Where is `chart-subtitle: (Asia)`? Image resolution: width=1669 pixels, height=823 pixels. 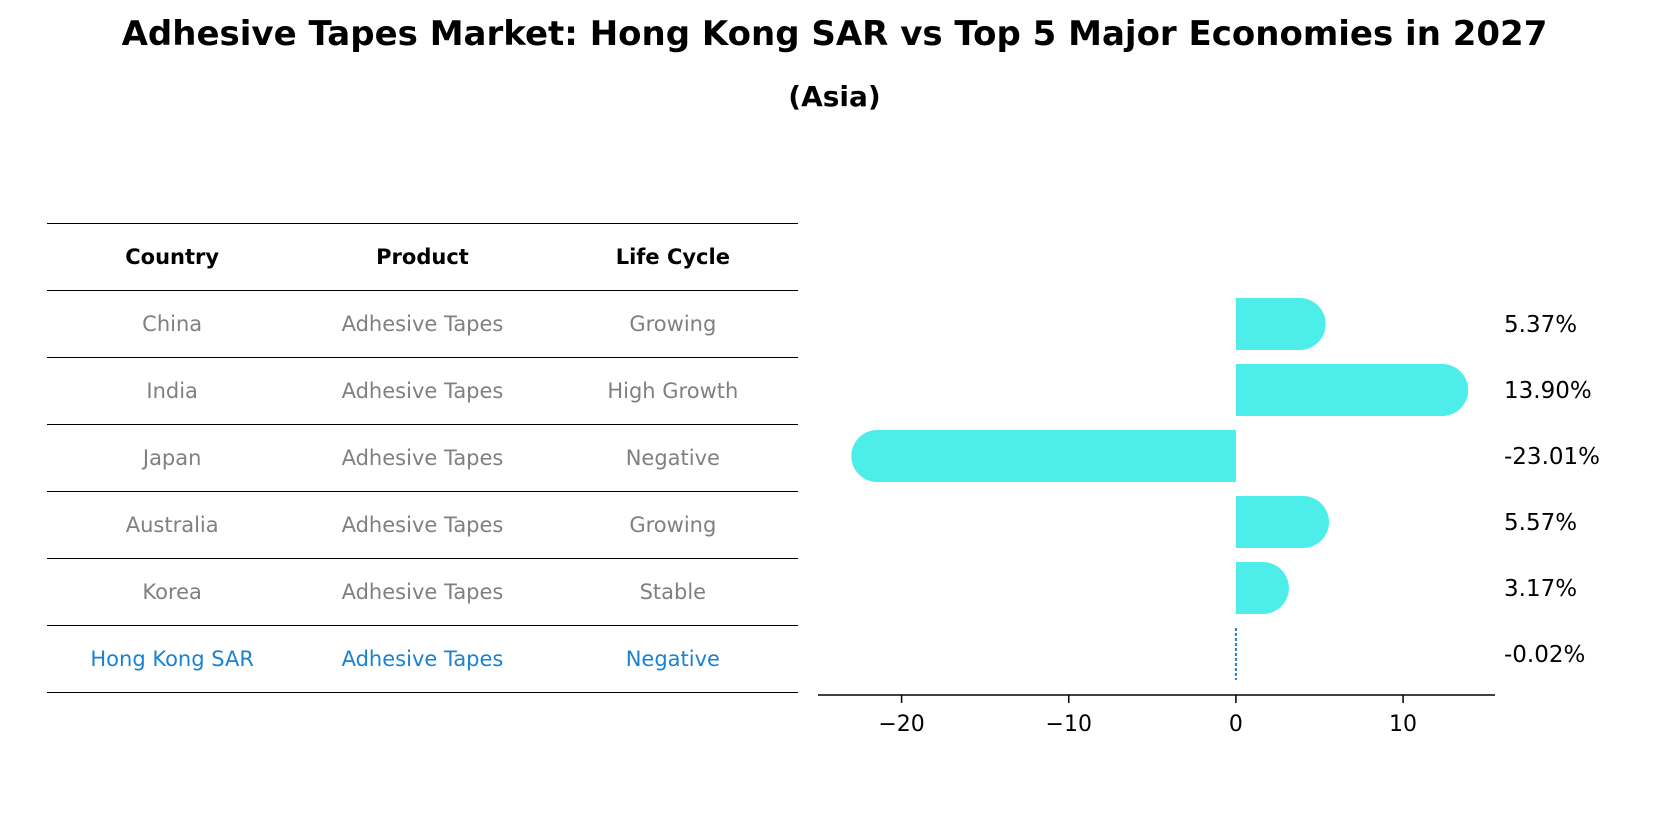
chart-subtitle: (Asia) is located at coordinates (834, 96).